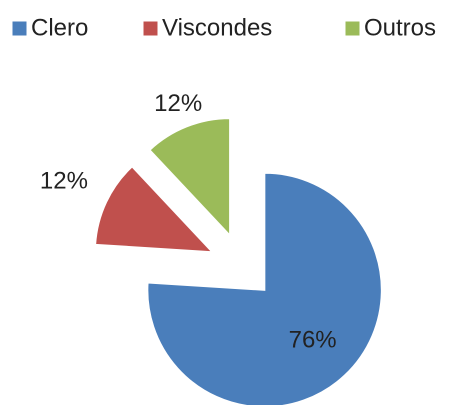  What do you see at coordinates (313, 340) in the screenshot?
I see `data-label: 76%` at bounding box center [313, 340].